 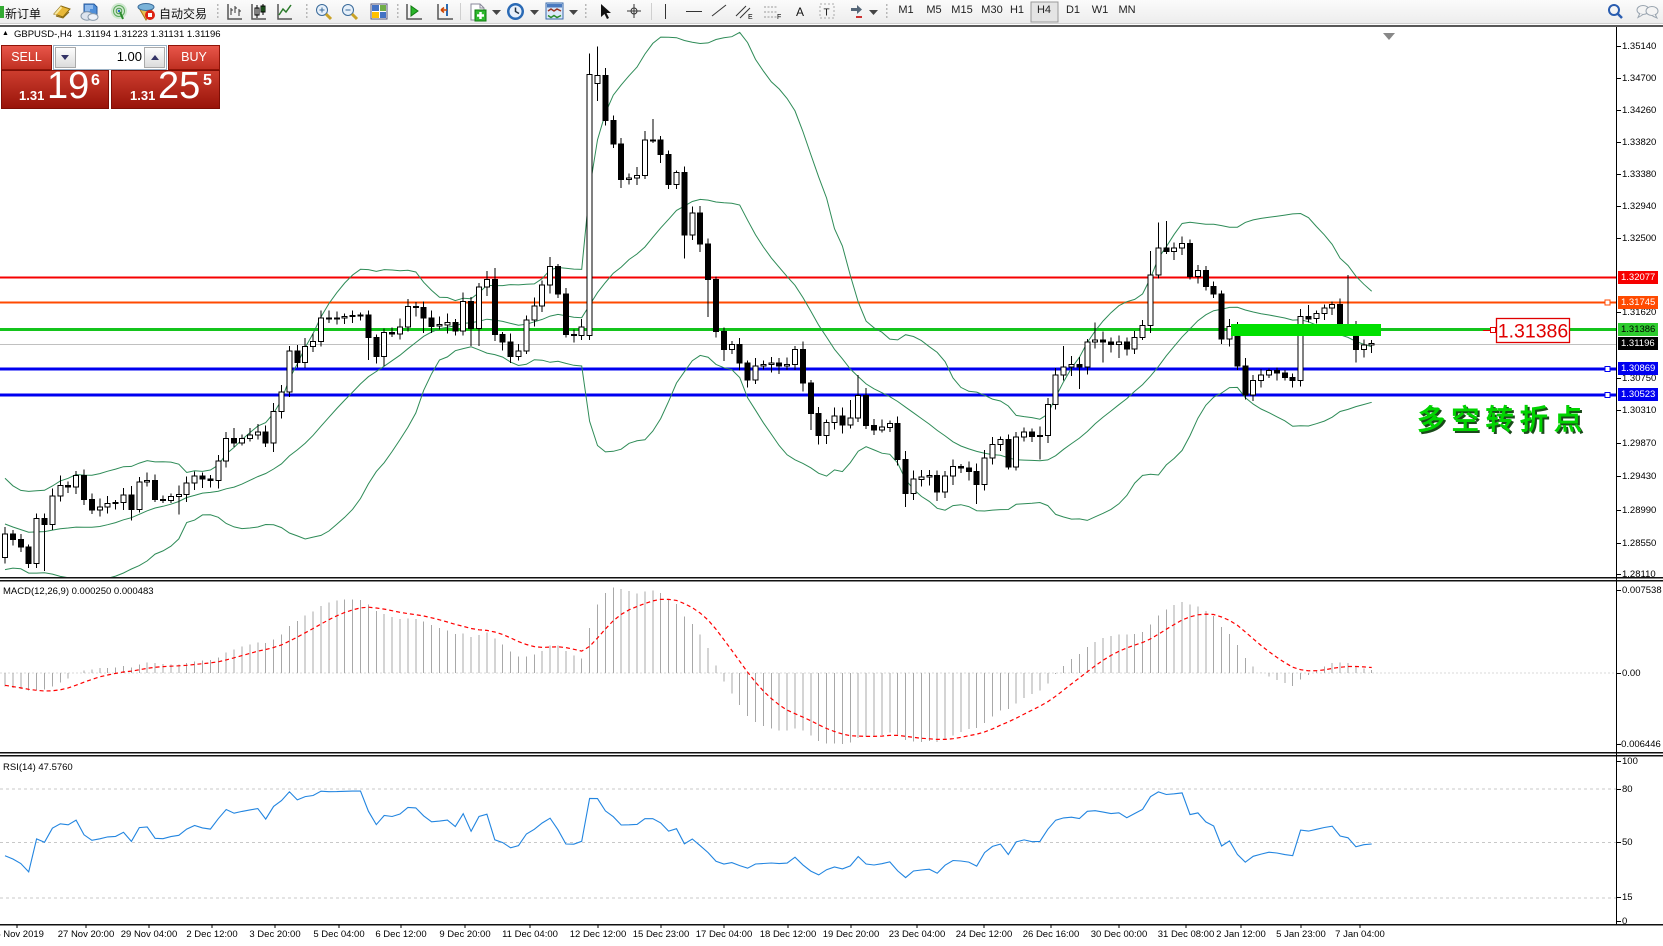 I want to click on svg-text: A, so click(x=800, y=12).